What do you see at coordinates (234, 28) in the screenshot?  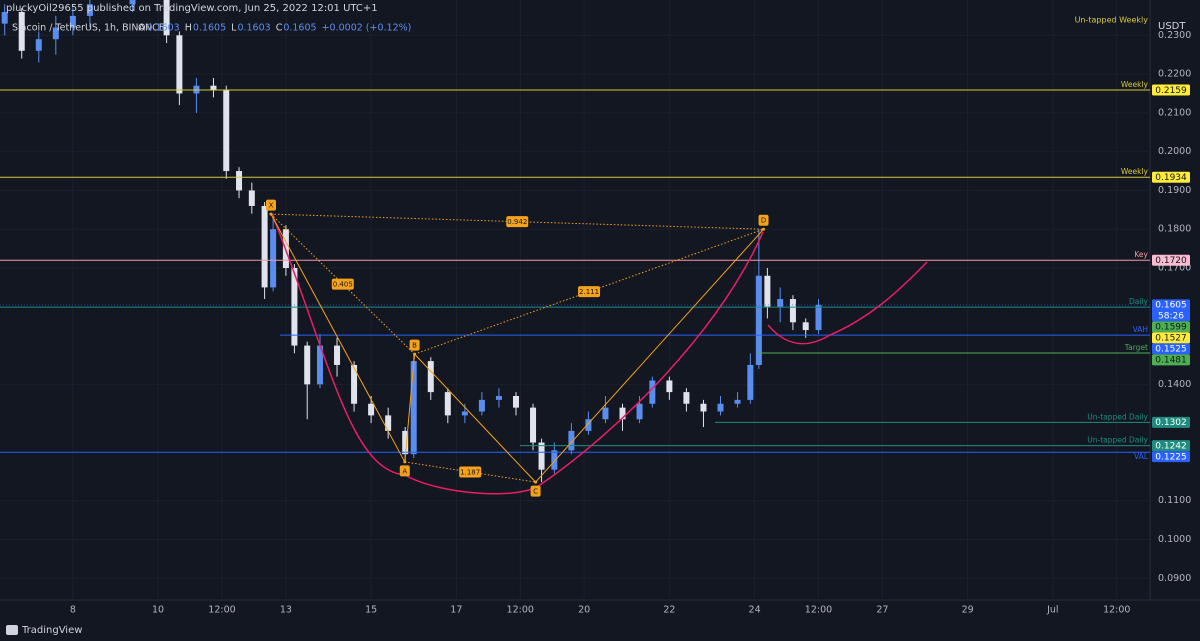 I see `legend-key: L` at bounding box center [234, 28].